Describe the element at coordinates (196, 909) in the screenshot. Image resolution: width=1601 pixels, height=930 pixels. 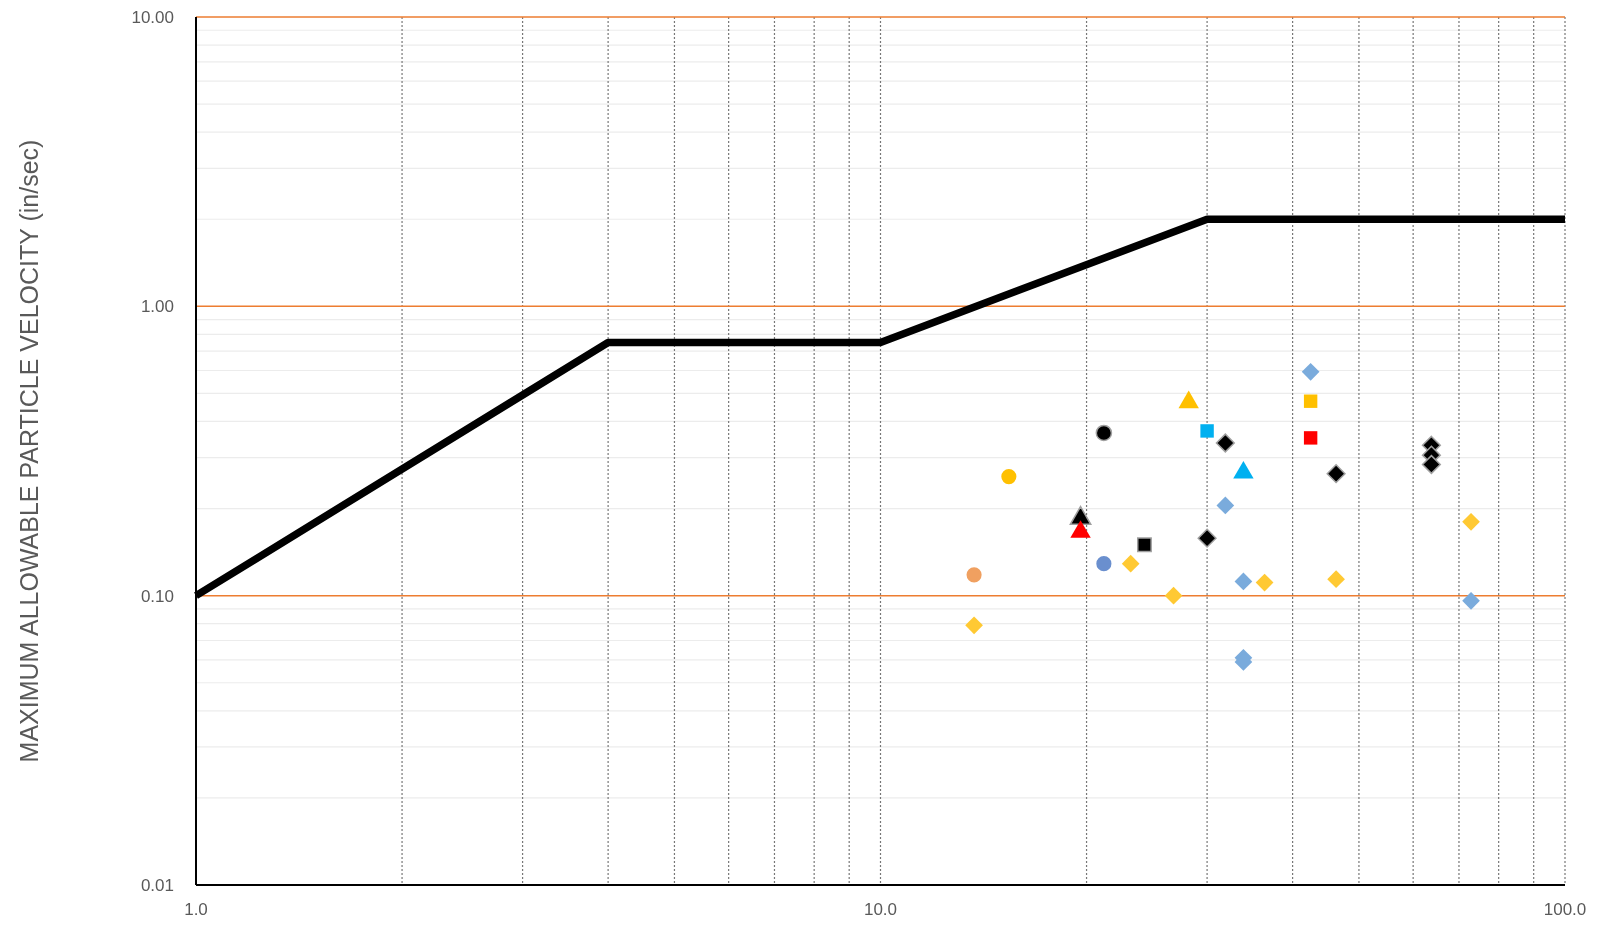
I see `x-tick-label: 1.0` at that location.